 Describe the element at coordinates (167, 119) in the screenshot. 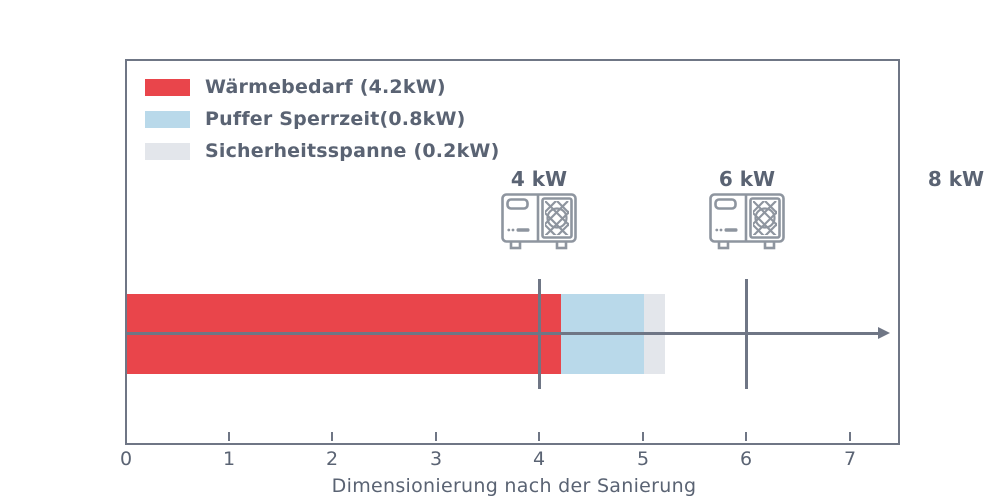

I see `legend-swatch-blue` at that location.